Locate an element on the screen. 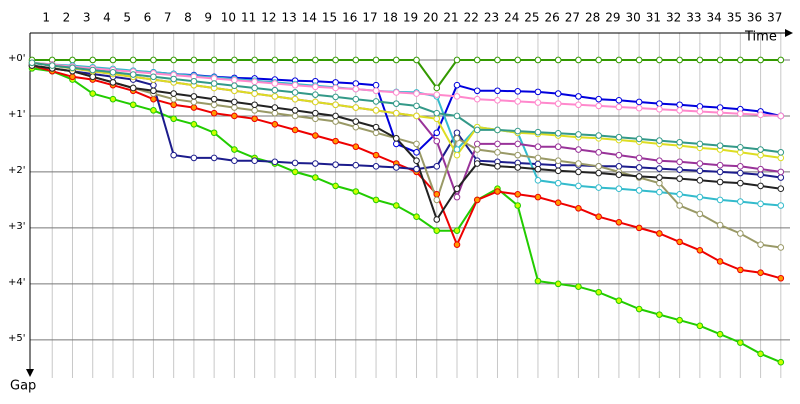 This screenshot has width=800, height=404. x-tick-label: 35 is located at coordinates (734, 18).